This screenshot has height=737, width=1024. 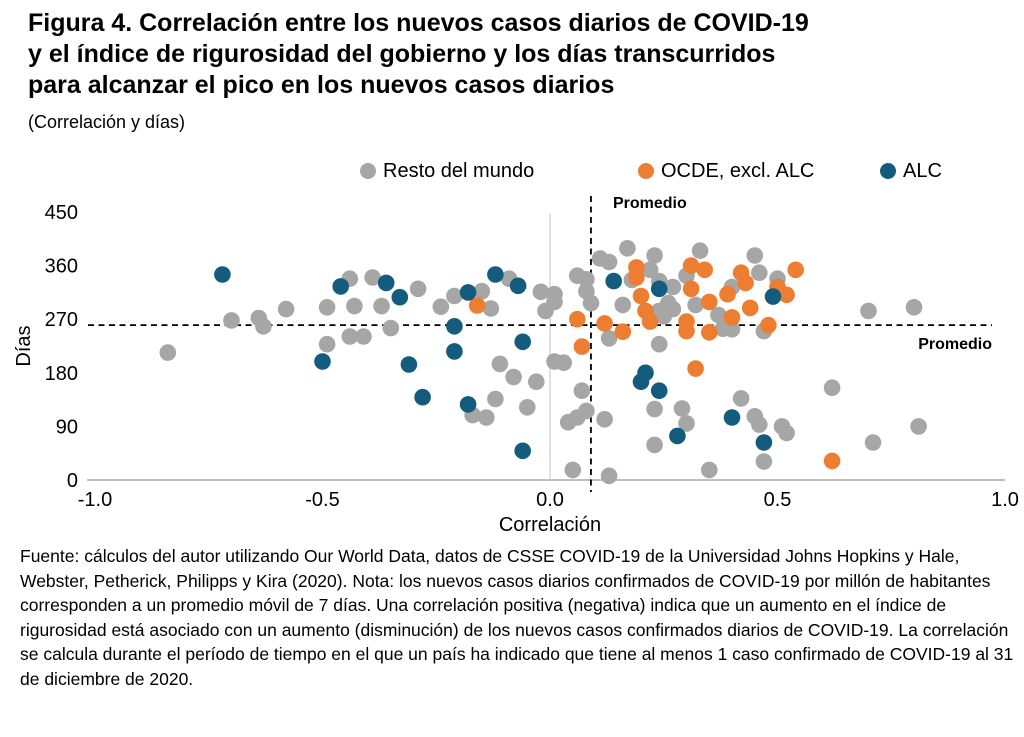 I want to click on legend-label-resto-del-mundo: Resto del mundo, so click(x=459, y=170).